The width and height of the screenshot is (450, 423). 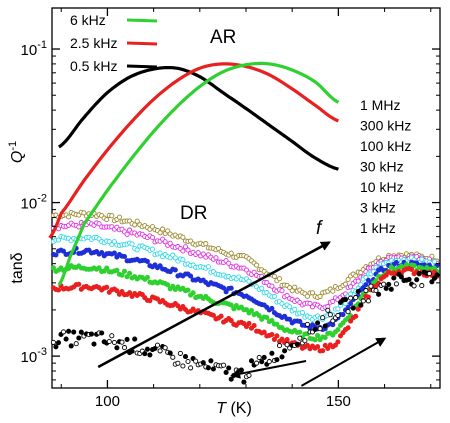 What do you see at coordinates (93, 66) in the screenshot?
I see `ar-legend-label: 0.5 kHz` at bounding box center [93, 66].